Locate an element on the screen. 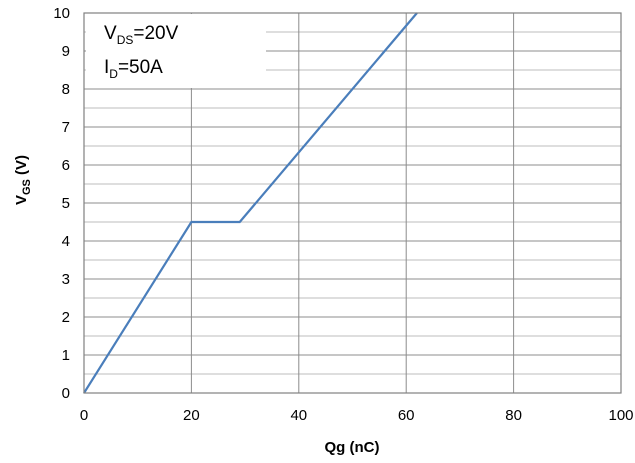  y-tick-label: 9 is located at coordinates (66, 51).